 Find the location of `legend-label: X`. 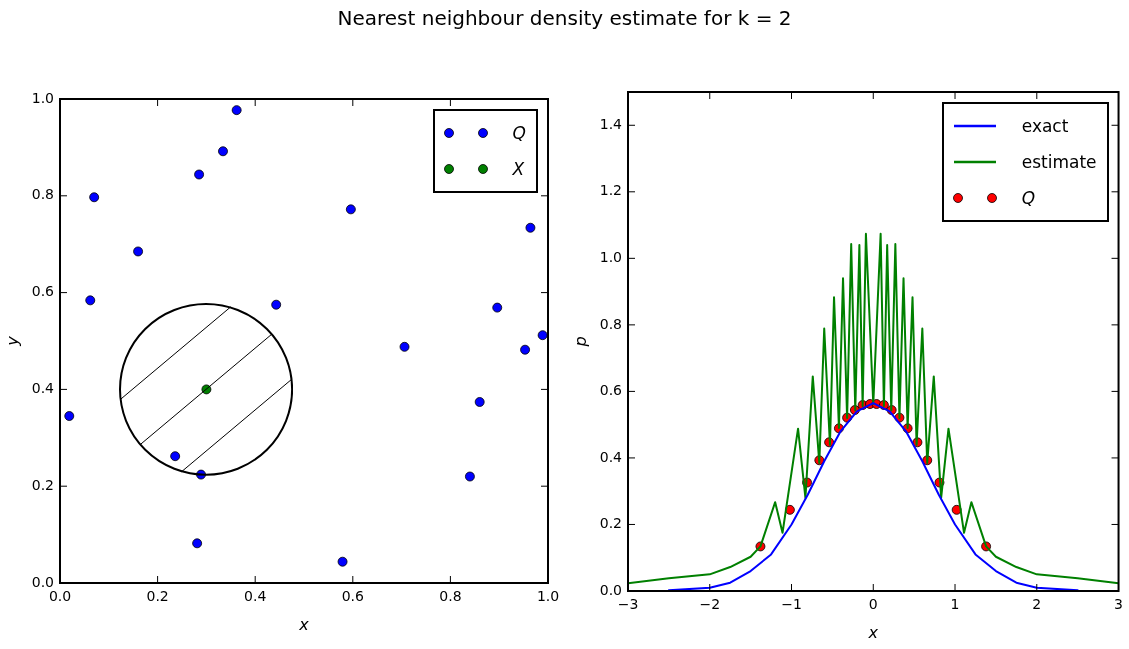

legend-label: X is located at coordinates (518, 169).